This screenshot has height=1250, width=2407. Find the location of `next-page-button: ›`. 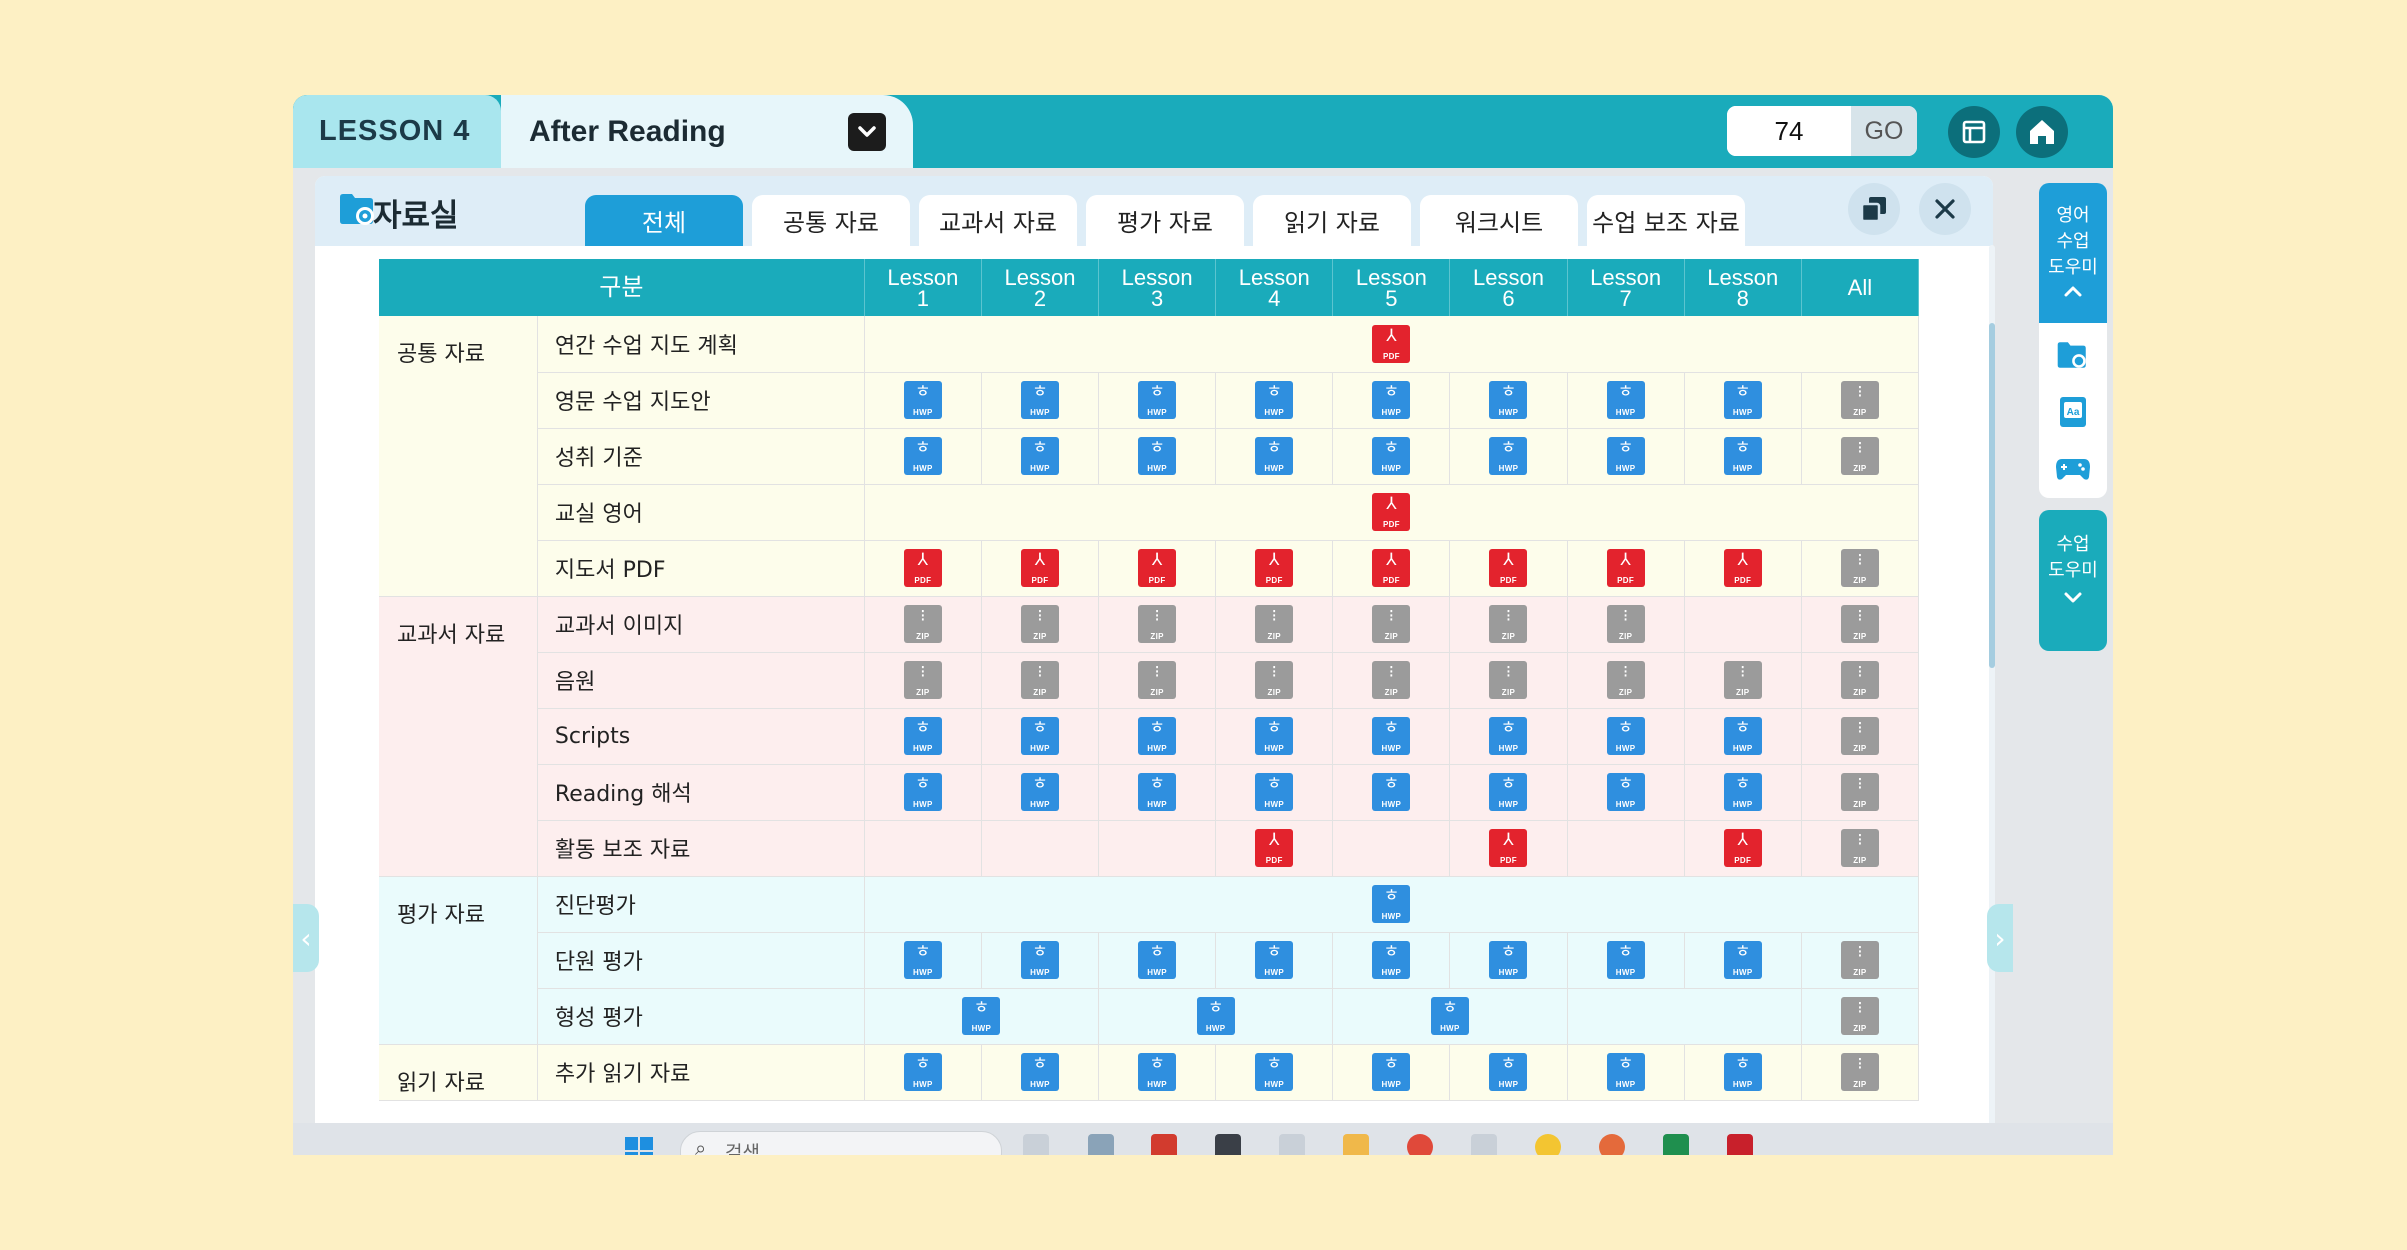

next-page-button: › is located at coordinates (2000, 938).